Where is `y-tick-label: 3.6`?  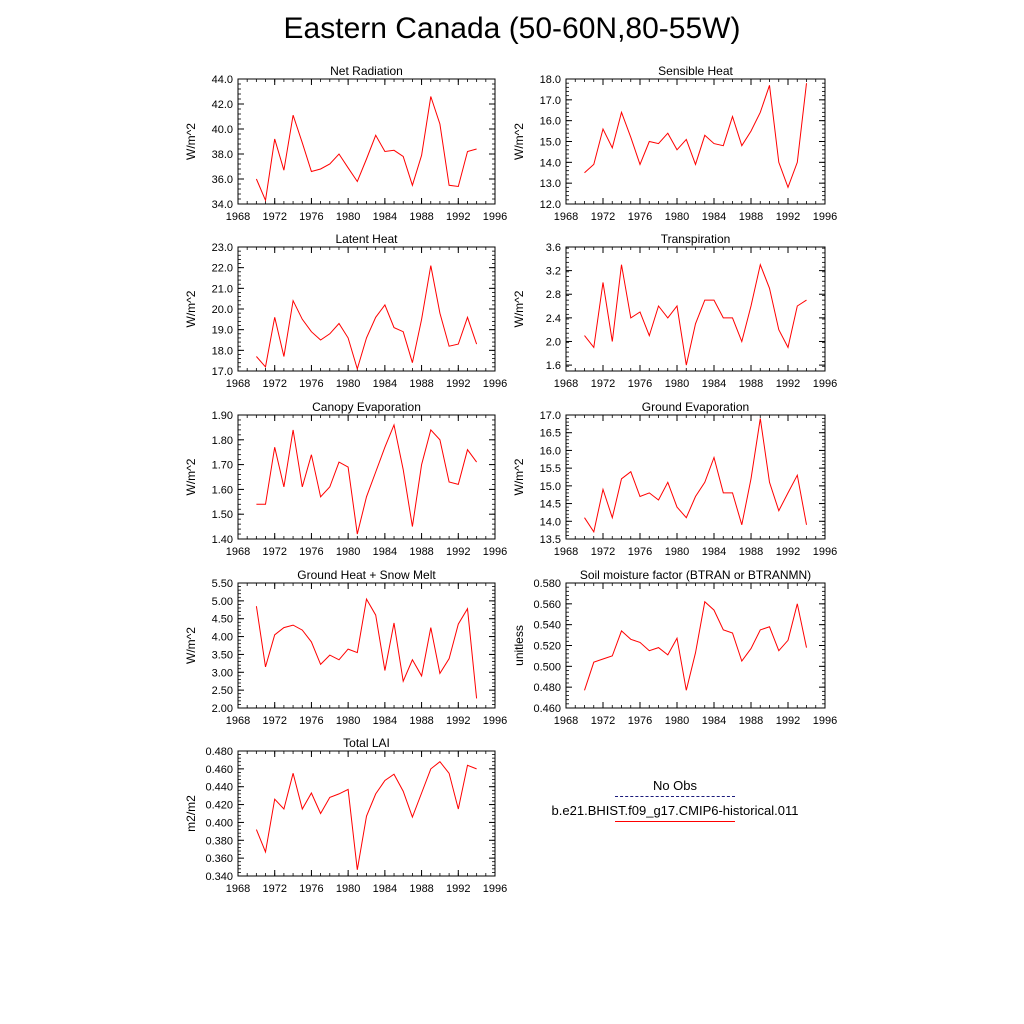
y-tick-label: 3.6 is located at coordinates (553, 248).